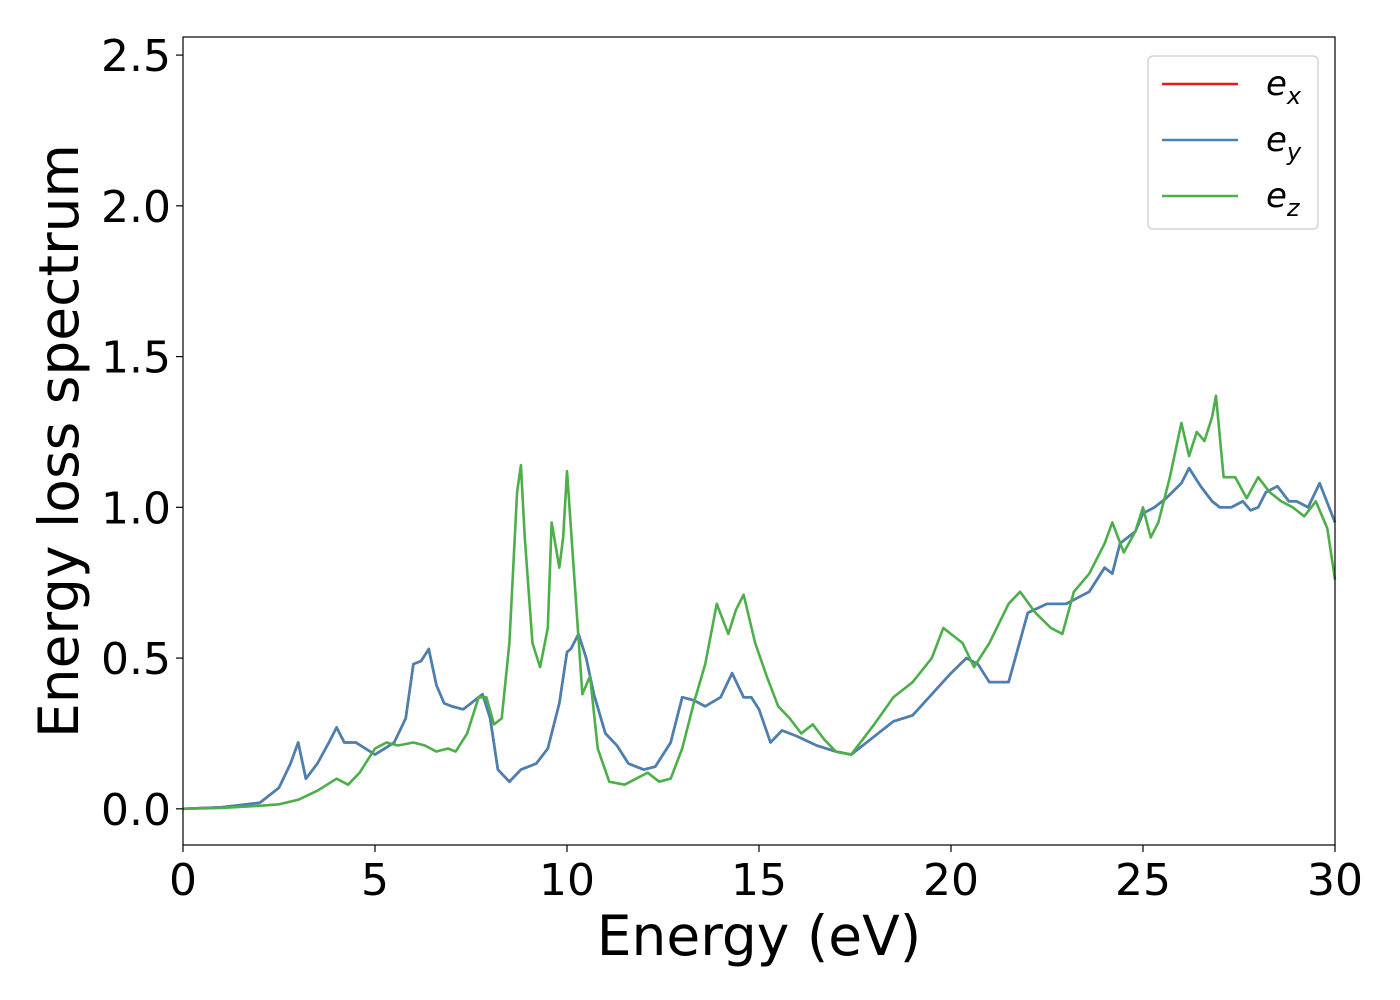 The width and height of the screenshot is (1400, 1000). Describe the element at coordinates (59, 441) in the screenshot. I see `y-axis-title: Energy loss spectrum` at that location.